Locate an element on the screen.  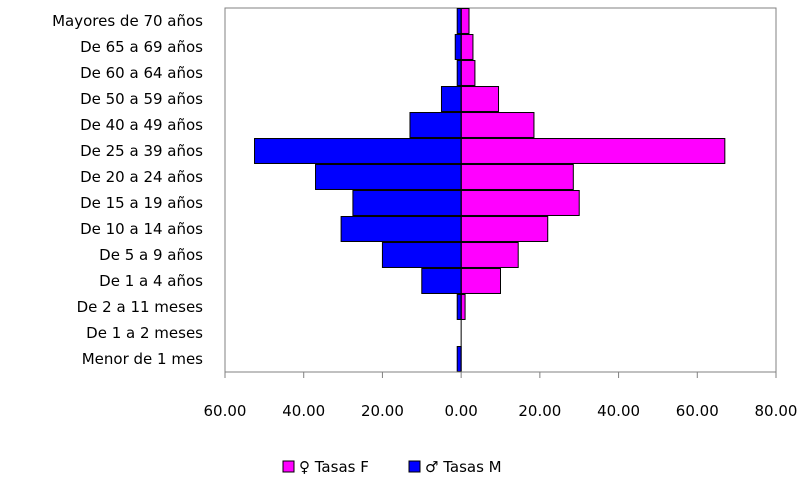
category-label: De 65 a 69 años is located at coordinates (141, 47).